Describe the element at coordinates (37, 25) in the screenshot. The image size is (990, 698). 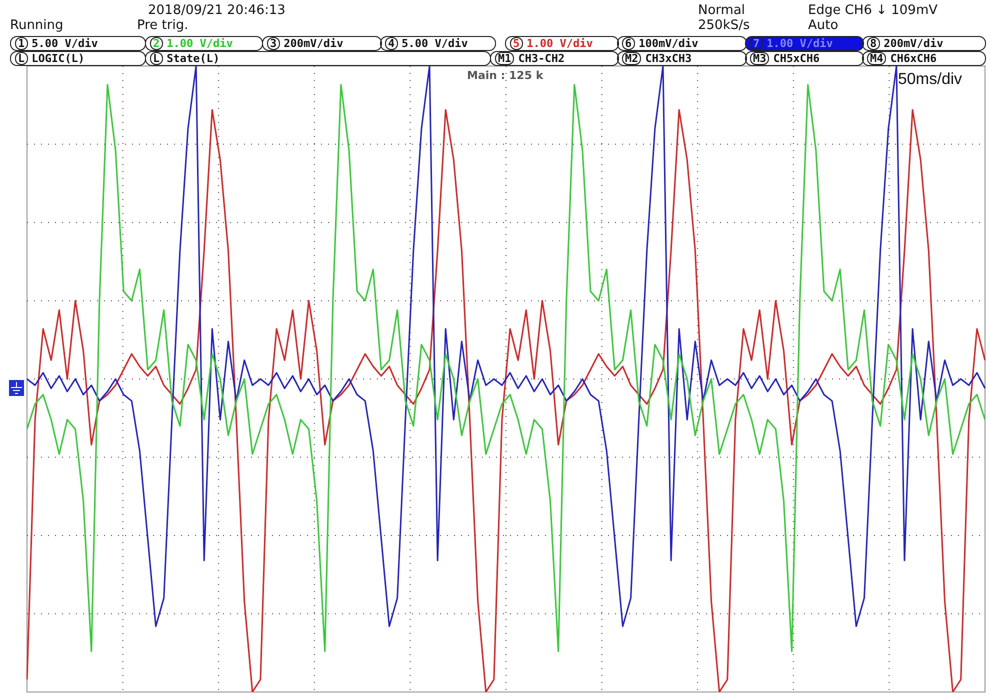
I see `text: Running` at that location.